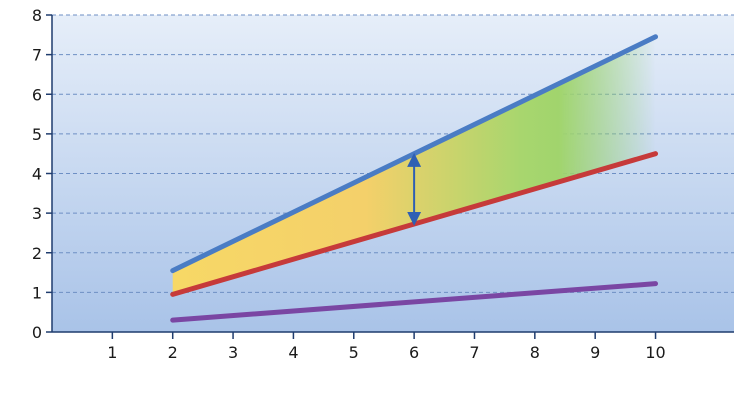 The width and height of the screenshot is (747, 402). Describe the element at coordinates (386, 352) in the screenshot. I see `x-tick-labels: 1 2 3 4 5 6 7 8 9 10` at that location.